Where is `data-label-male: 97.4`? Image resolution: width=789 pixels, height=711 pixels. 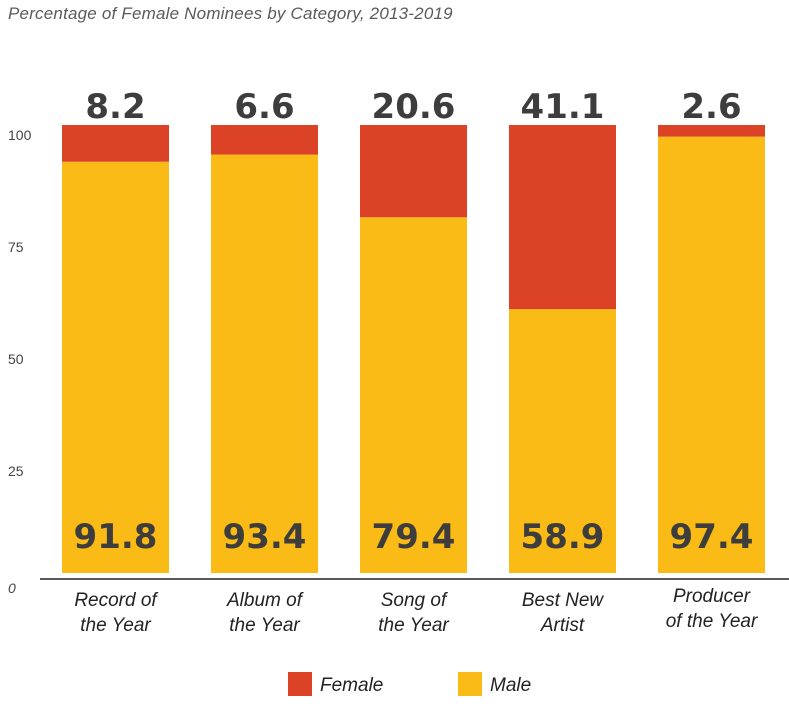
data-label-male: 97.4 is located at coordinates (712, 537).